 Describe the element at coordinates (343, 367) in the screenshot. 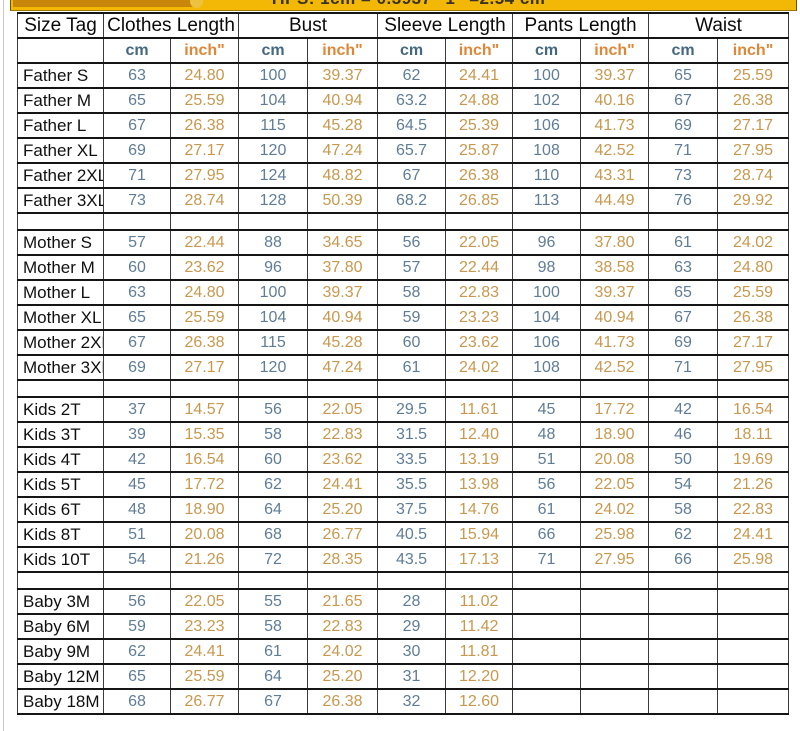

I see `inch-value-cell: 47.24` at that location.